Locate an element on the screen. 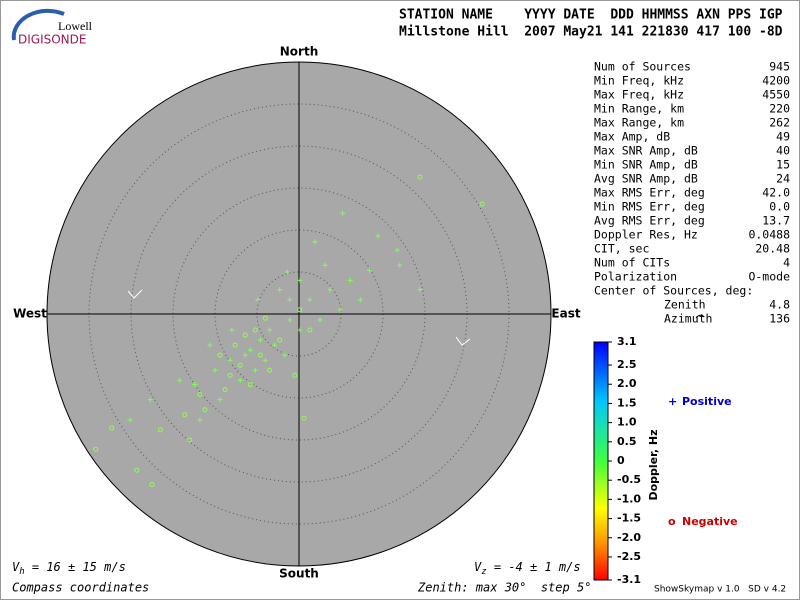 This screenshot has width=800, height=600. logo-top: Lowell is located at coordinates (75, 26).